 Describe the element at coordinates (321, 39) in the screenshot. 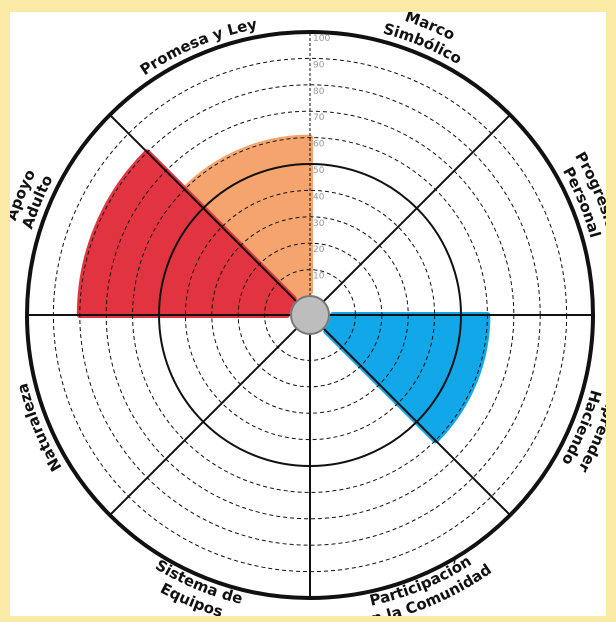

I see `tick-label: 100` at that location.